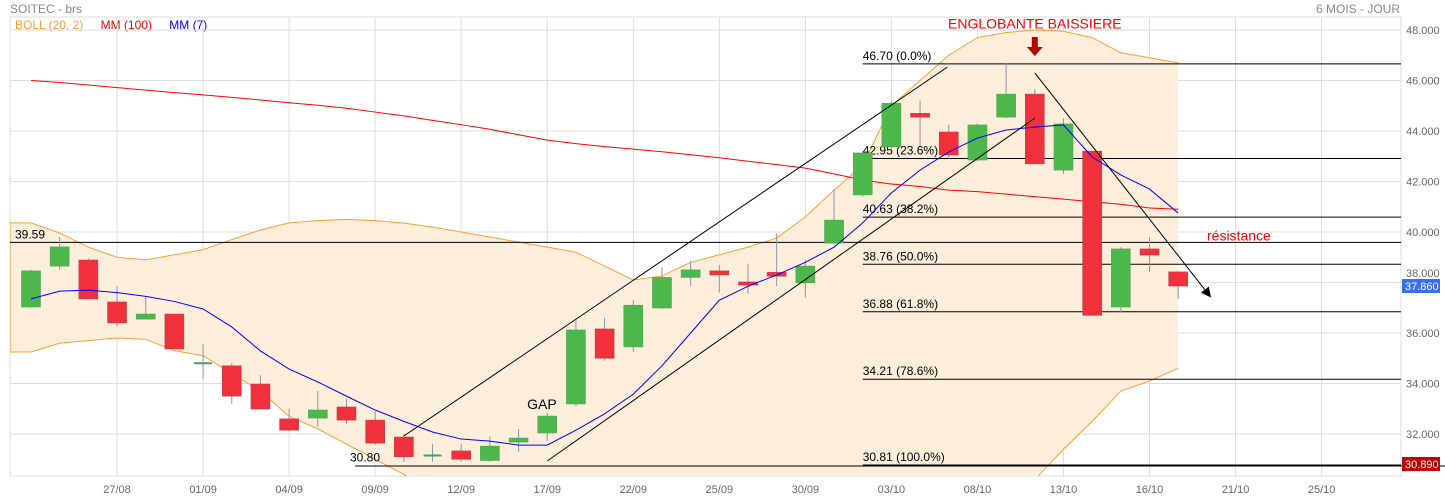 The image size is (1445, 499). Describe the element at coordinates (1423, 435) in the screenshot. I see `y-tick-label: 32.000` at that location.